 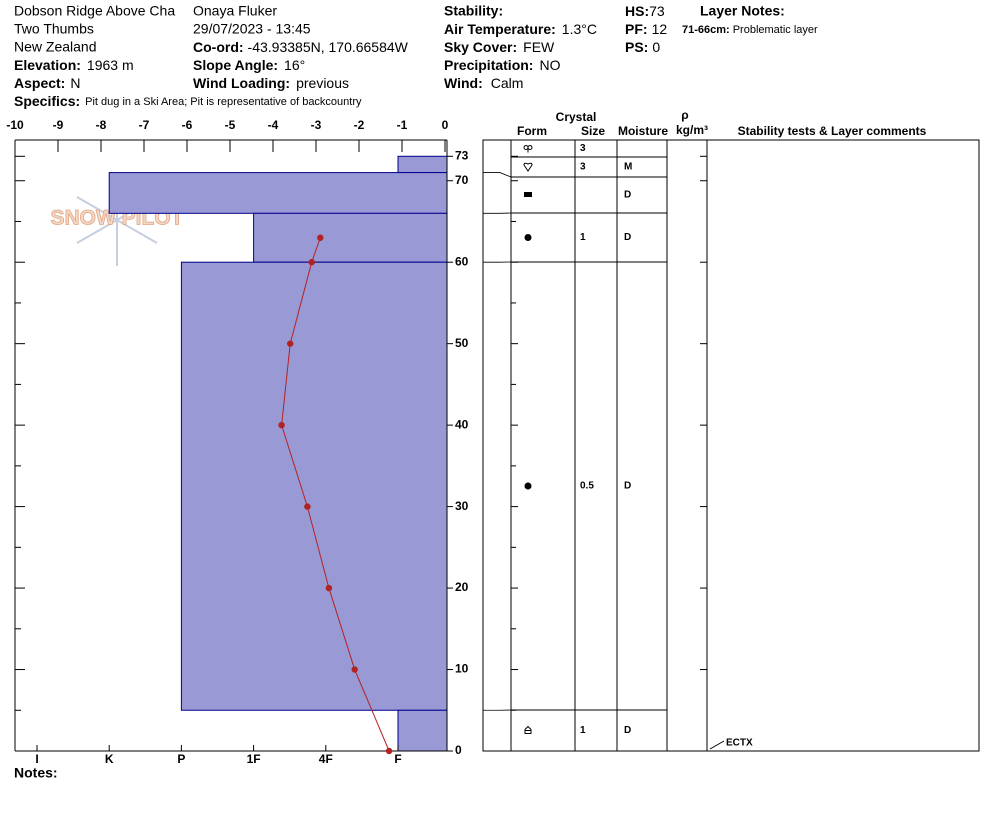 I want to click on label: Specifics:, so click(x=47, y=101).